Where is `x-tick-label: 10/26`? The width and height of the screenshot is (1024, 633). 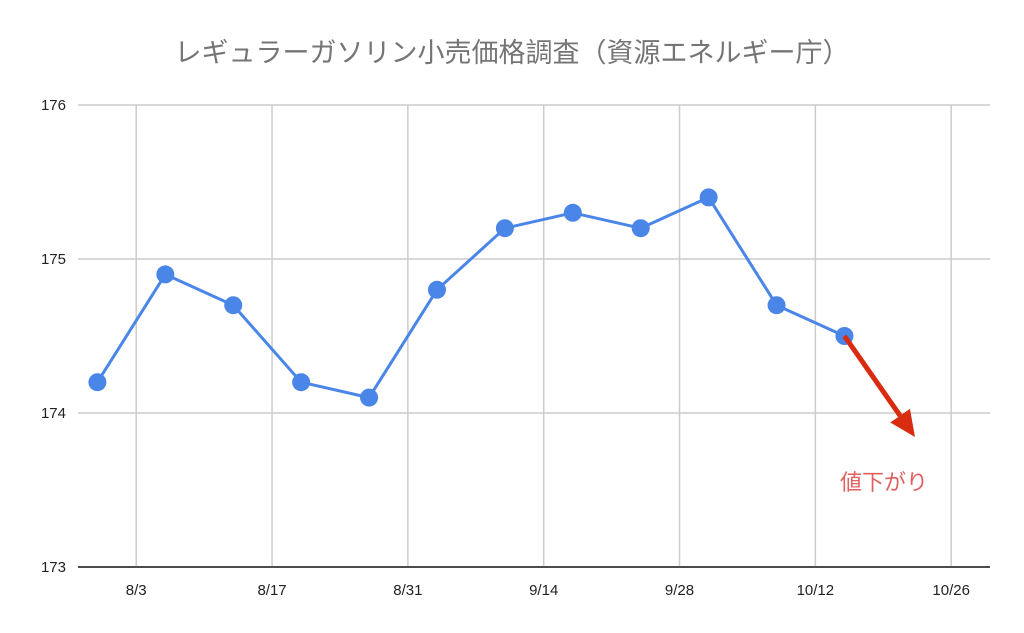
x-tick-label: 10/26 is located at coordinates (951, 590).